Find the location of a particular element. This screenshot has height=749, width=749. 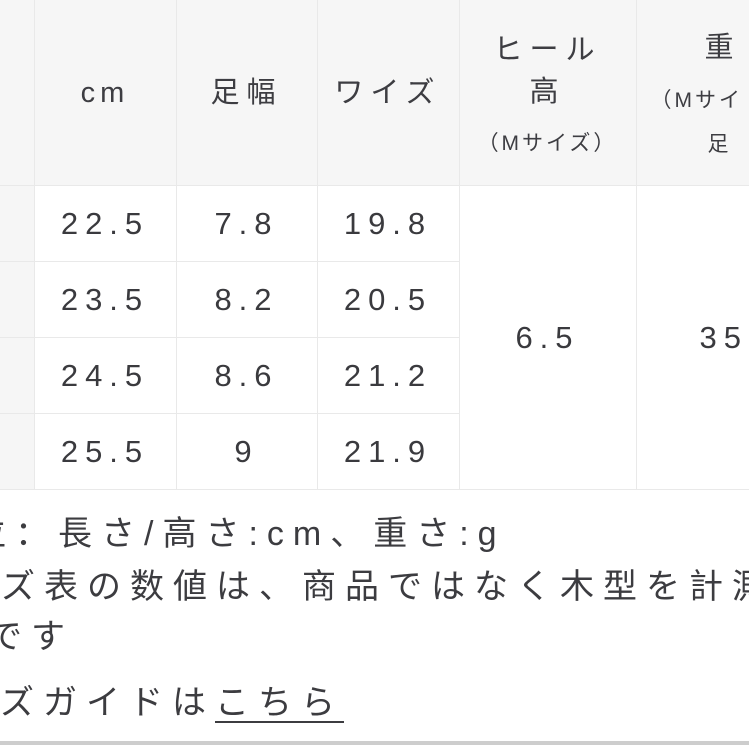

cell-foot-width: 7.8 is located at coordinates (246, 223).